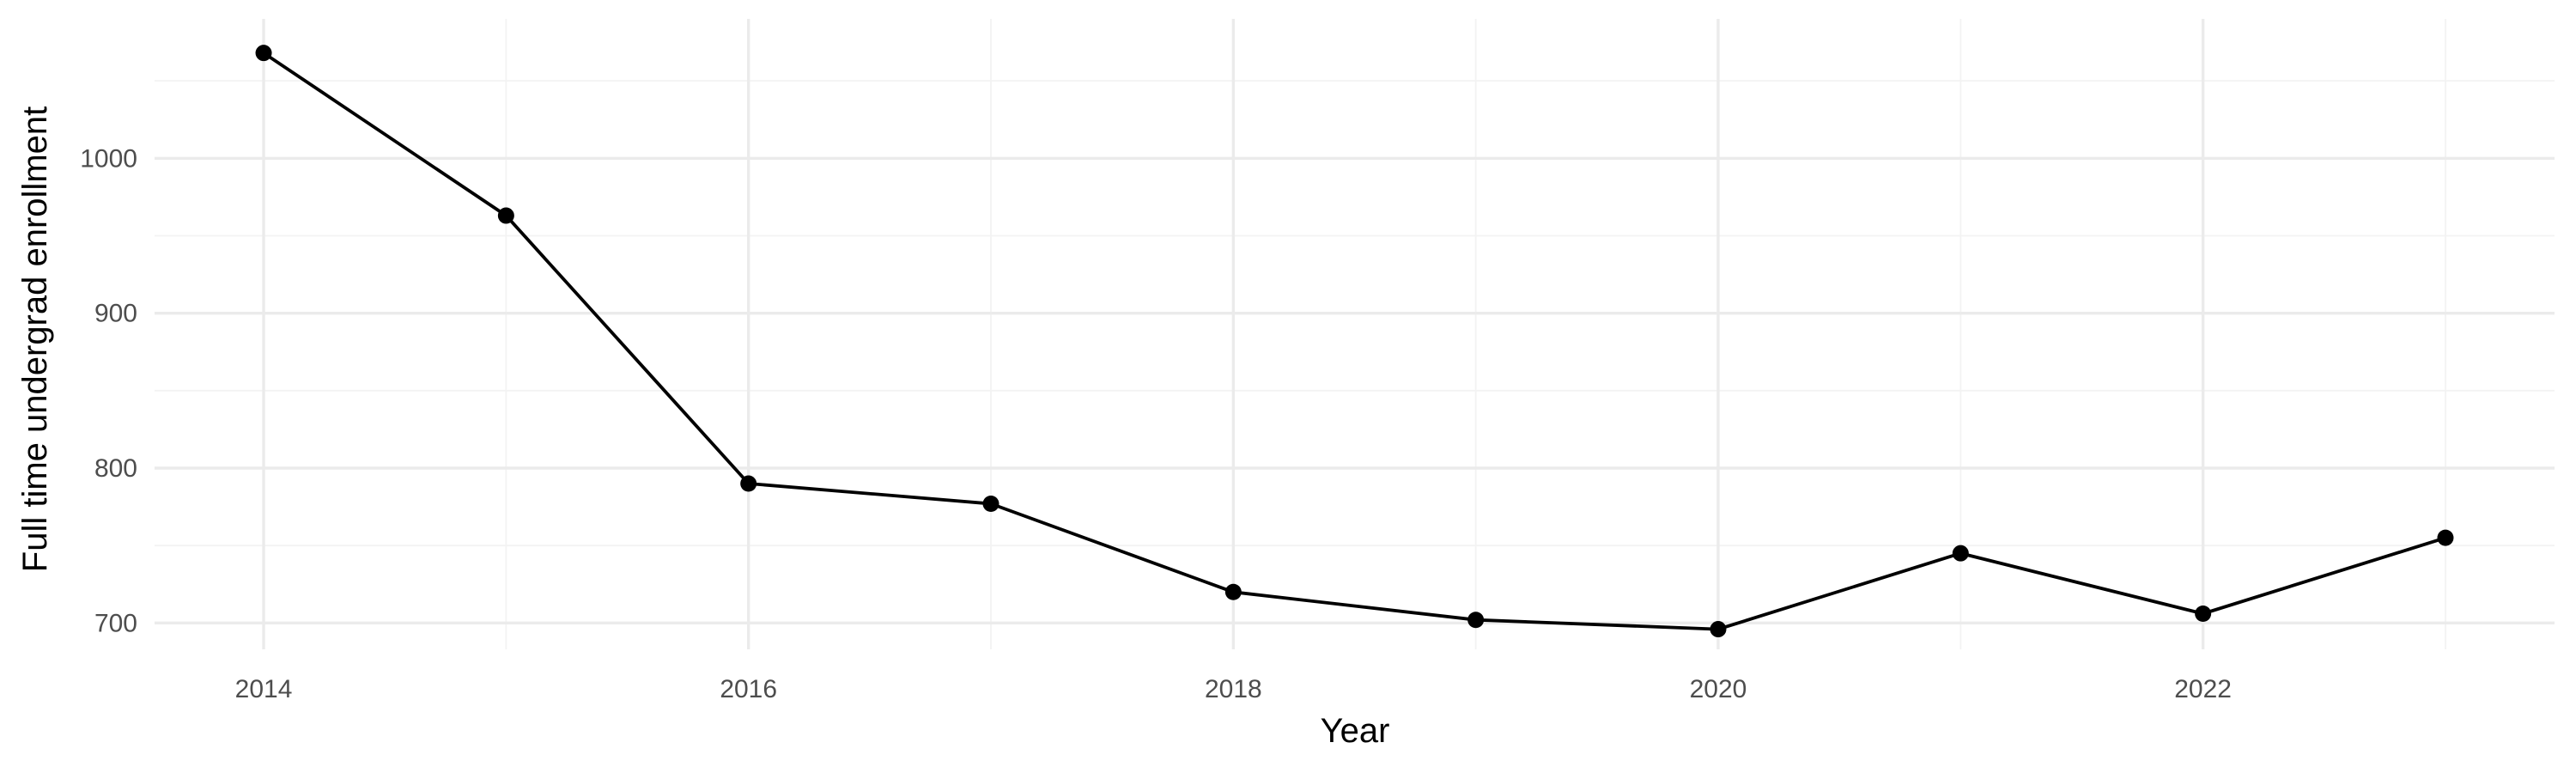 This screenshot has height=773, width=2576. Describe the element at coordinates (264, 689) in the screenshot. I see `x-tick-label: 2014` at that location.